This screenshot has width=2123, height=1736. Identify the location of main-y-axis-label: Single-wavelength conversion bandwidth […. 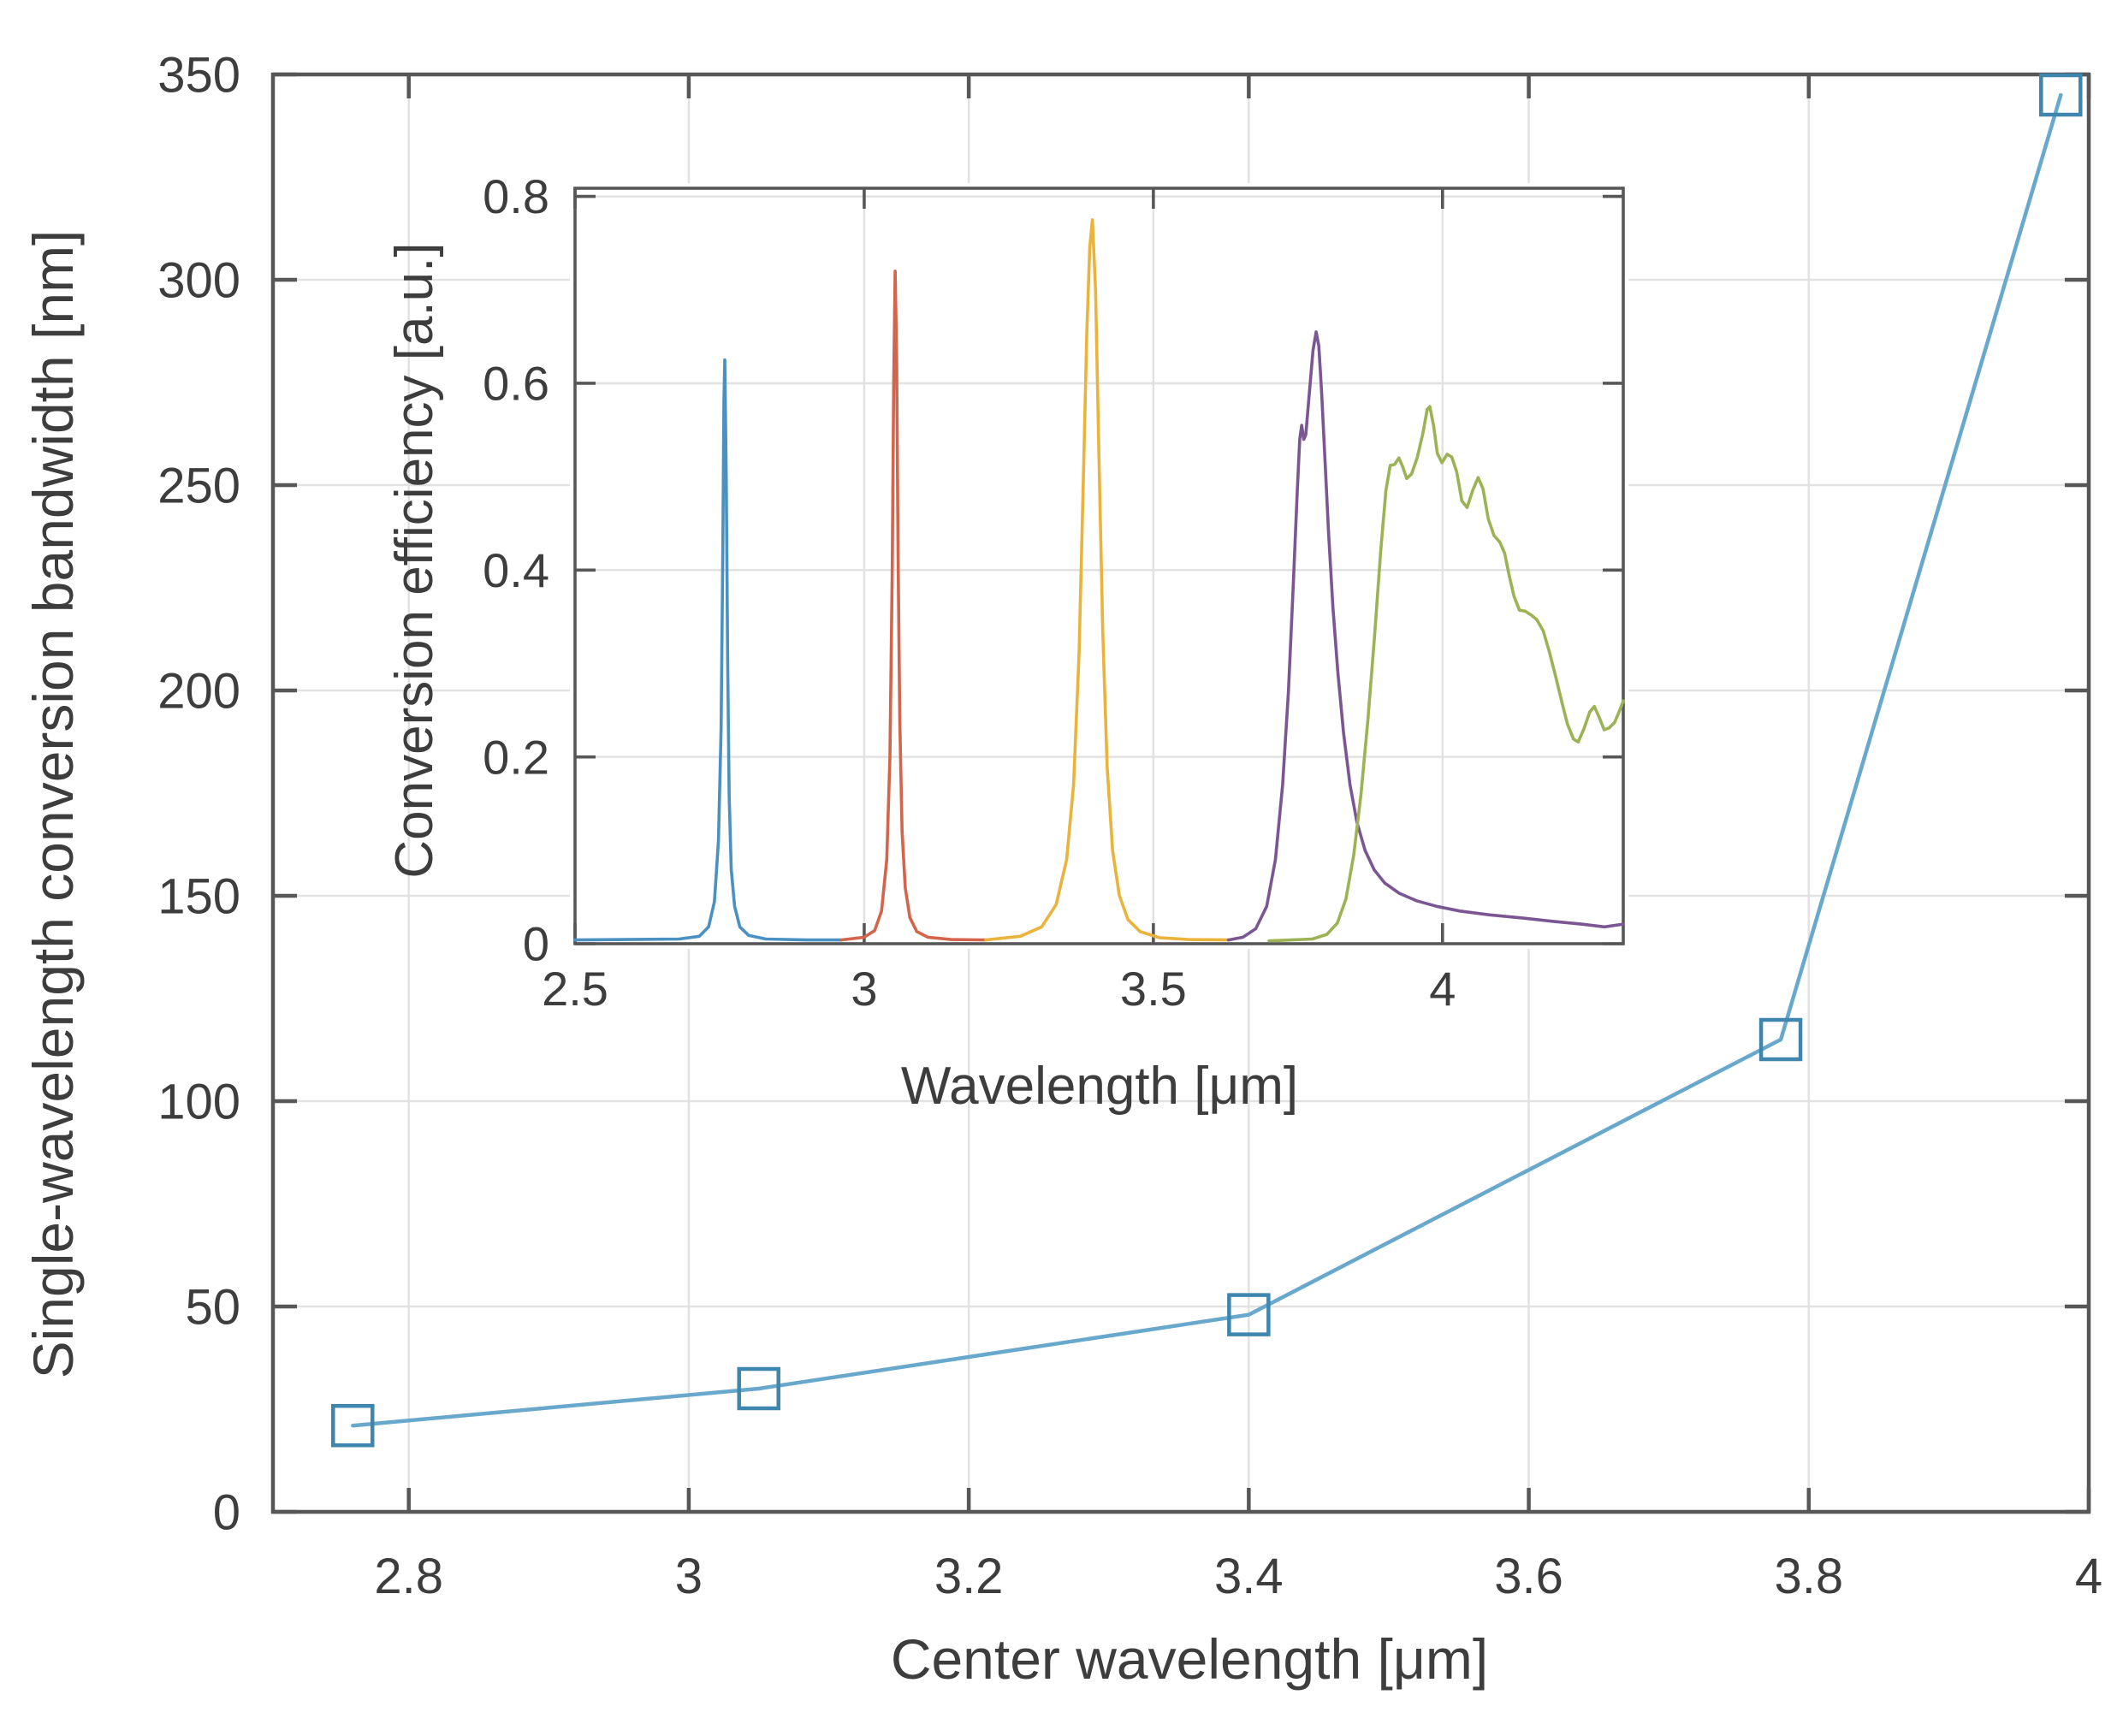
(53, 805).